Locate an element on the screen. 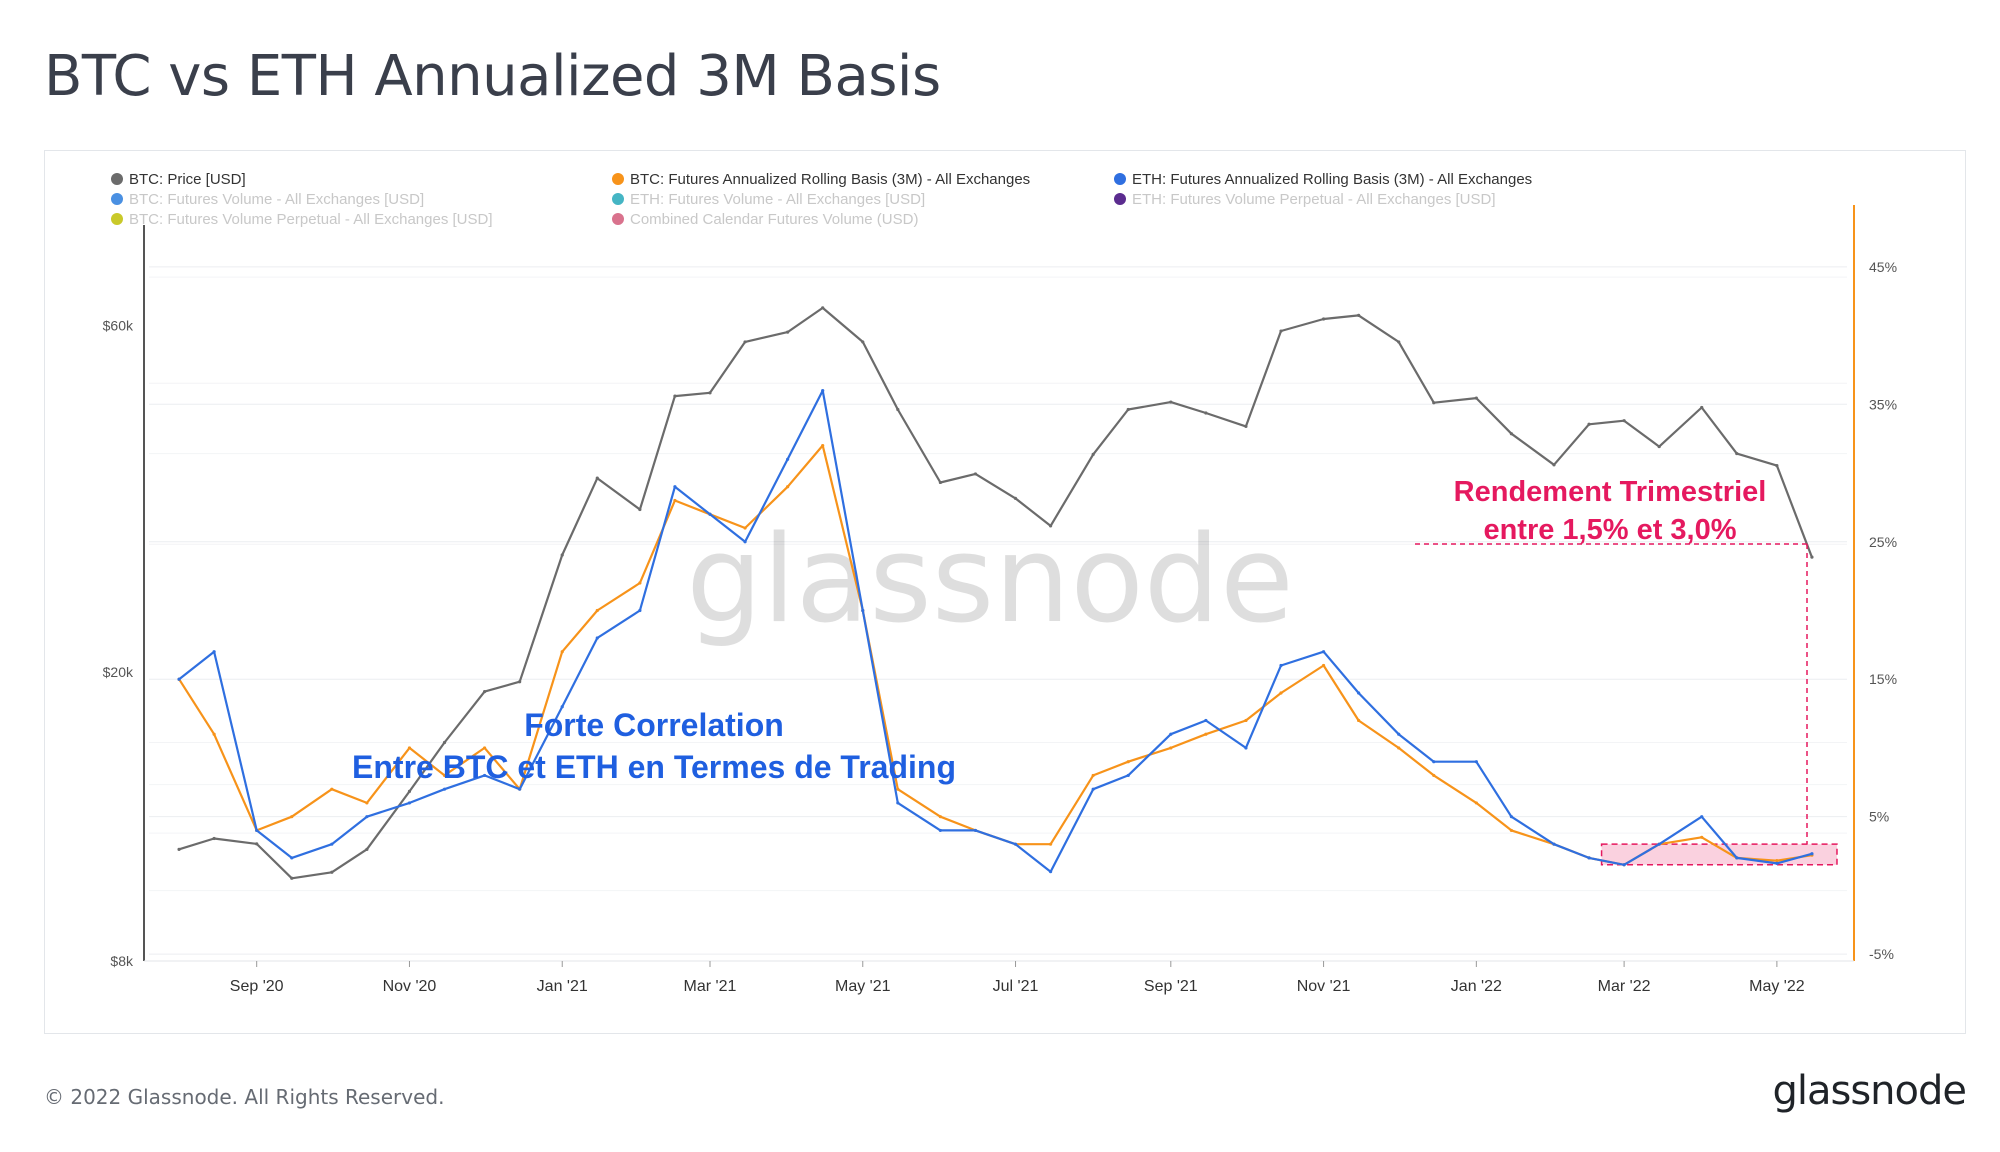  annotation-correlation-line: Forte Correlation is located at coordinates (654, 725).